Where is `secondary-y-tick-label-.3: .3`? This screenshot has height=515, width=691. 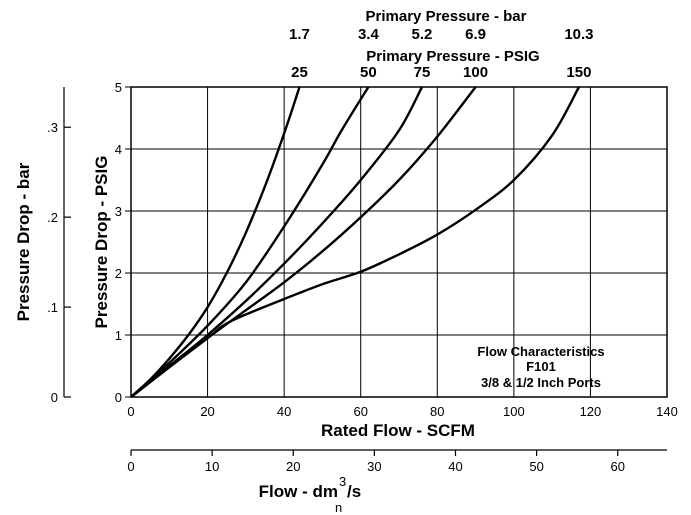
secondary-y-tick-label-.3: .3 is located at coordinates (52, 127).